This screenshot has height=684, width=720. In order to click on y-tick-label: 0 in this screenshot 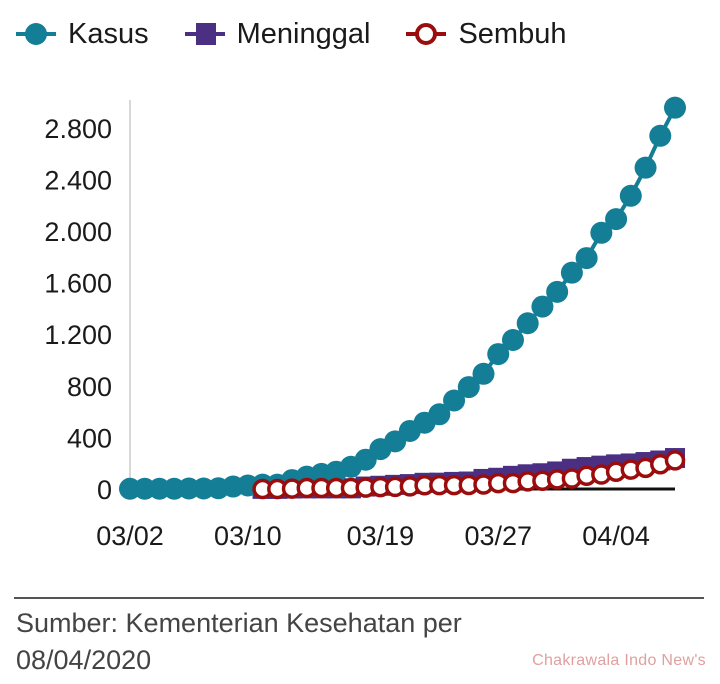, I will do `click(104, 490)`.